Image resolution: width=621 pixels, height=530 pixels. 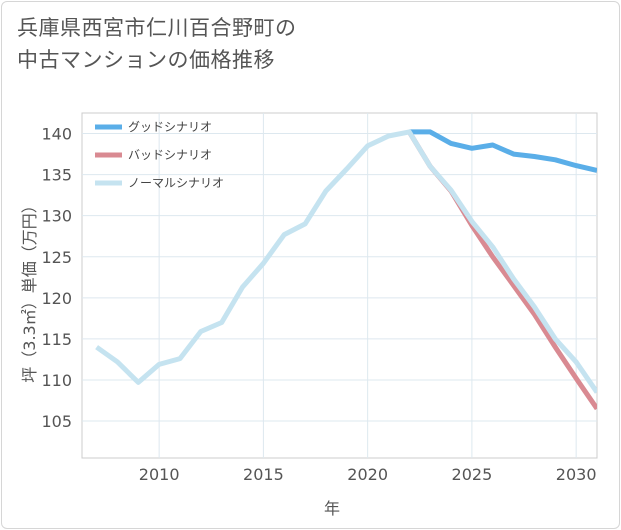 I want to click on y-tick-label: 140, so click(x=56, y=134).